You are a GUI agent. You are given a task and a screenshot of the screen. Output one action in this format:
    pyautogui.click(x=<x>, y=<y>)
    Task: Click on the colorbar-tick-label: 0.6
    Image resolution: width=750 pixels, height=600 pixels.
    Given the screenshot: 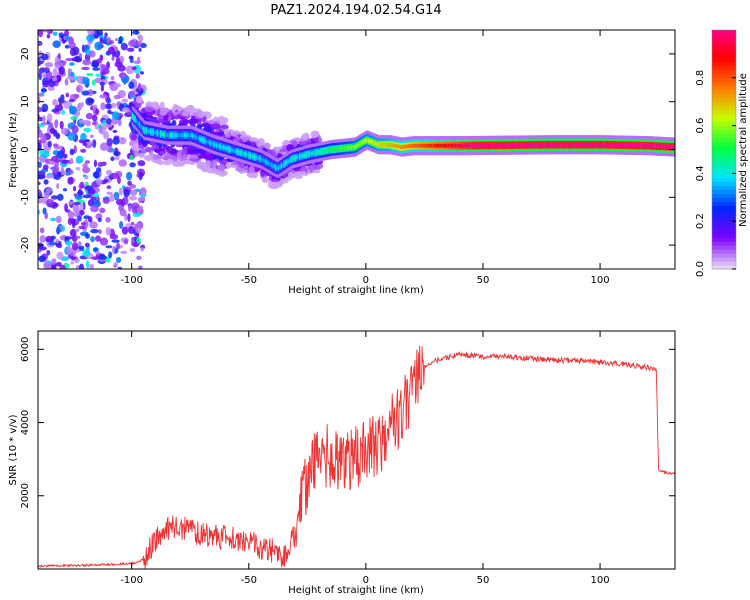 What is the action you would take?
    pyautogui.click(x=700, y=126)
    